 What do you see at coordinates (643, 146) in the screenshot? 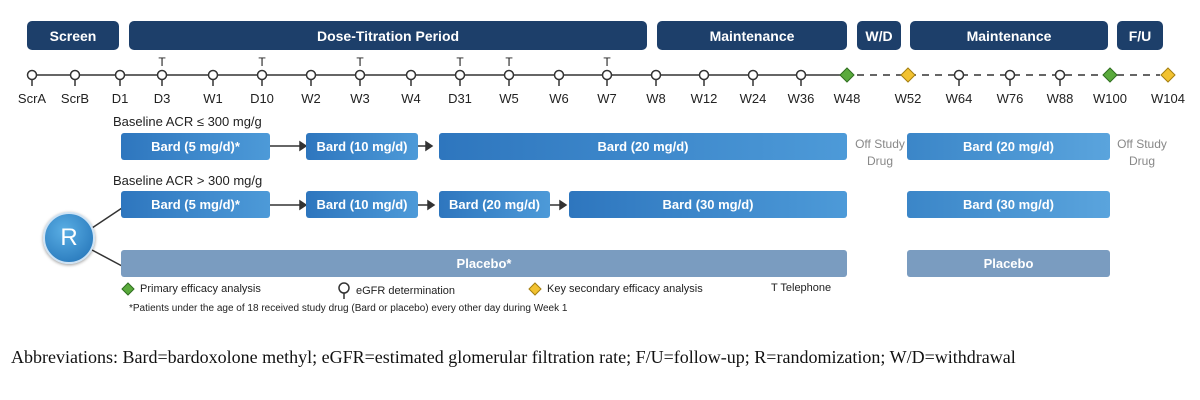
I see `bar-low-bard-20: Bard (20 mg/d)` at bounding box center [643, 146].